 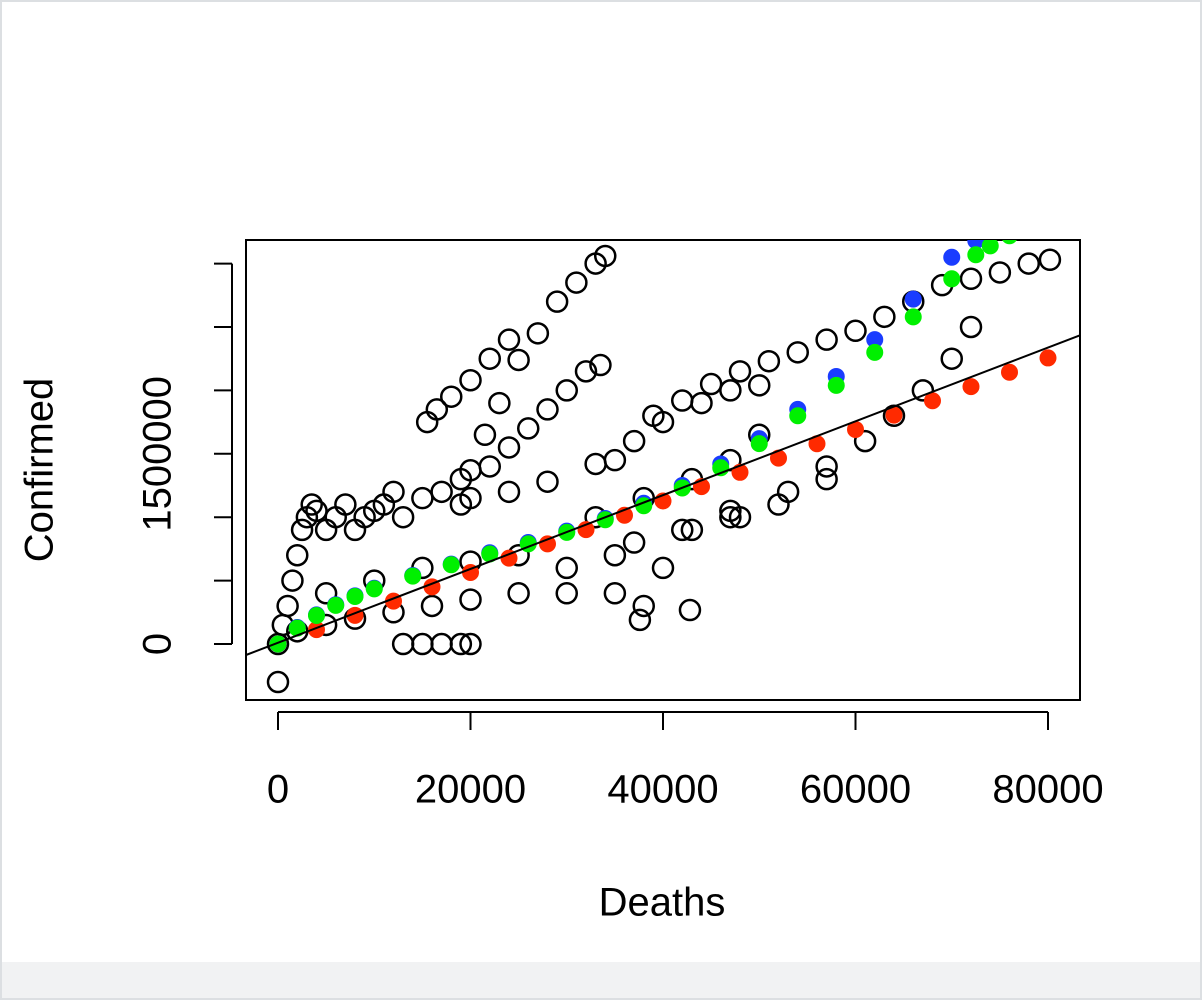 What do you see at coordinates (662, 903) in the screenshot?
I see `x-axis-label: Deaths` at bounding box center [662, 903].